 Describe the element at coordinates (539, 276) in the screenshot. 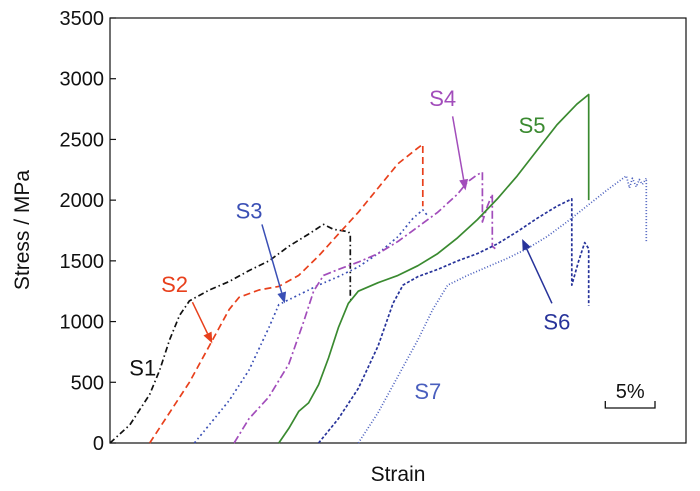

I see `series-arrow-s6` at that location.